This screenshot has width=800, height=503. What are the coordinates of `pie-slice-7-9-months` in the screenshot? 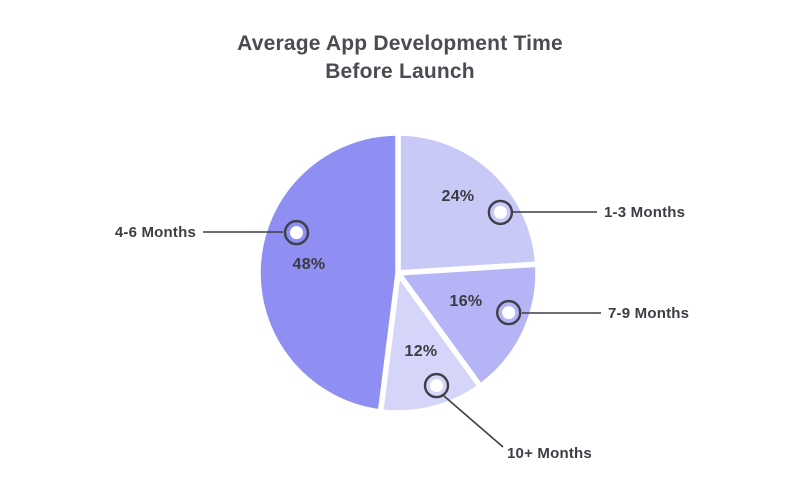 It's located at (466, 326).